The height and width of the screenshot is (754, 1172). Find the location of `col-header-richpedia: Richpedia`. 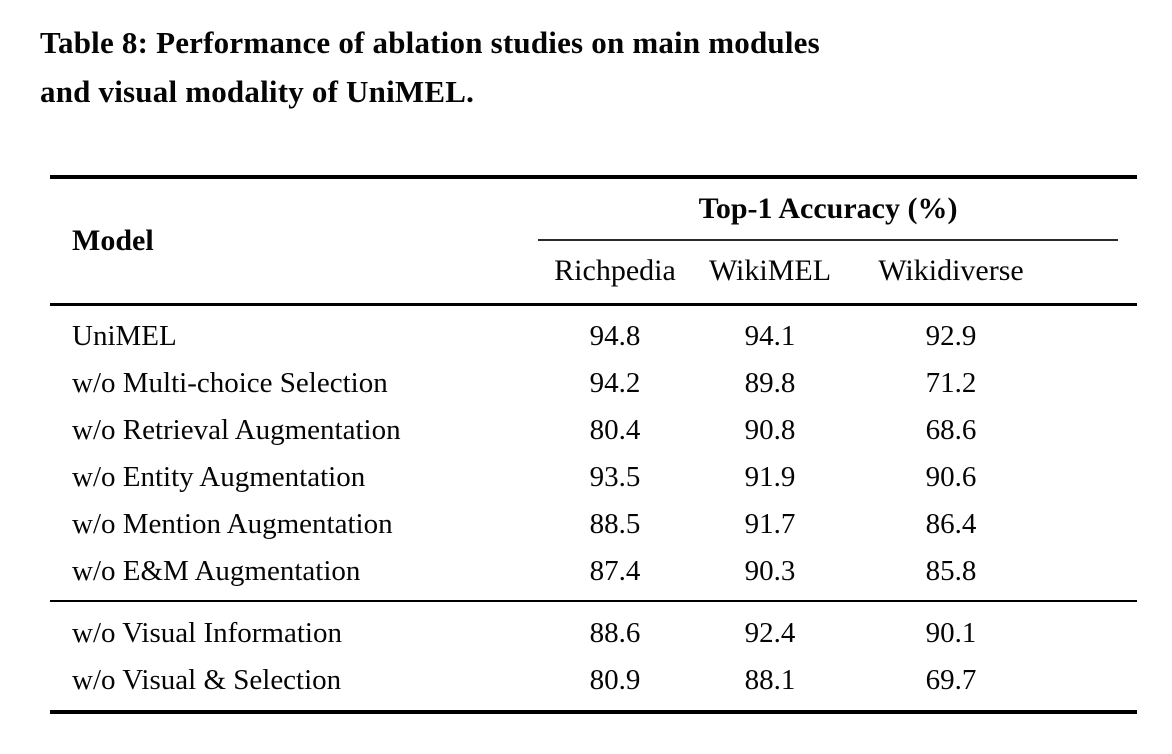

col-header-richpedia: Richpedia is located at coordinates (615, 270).